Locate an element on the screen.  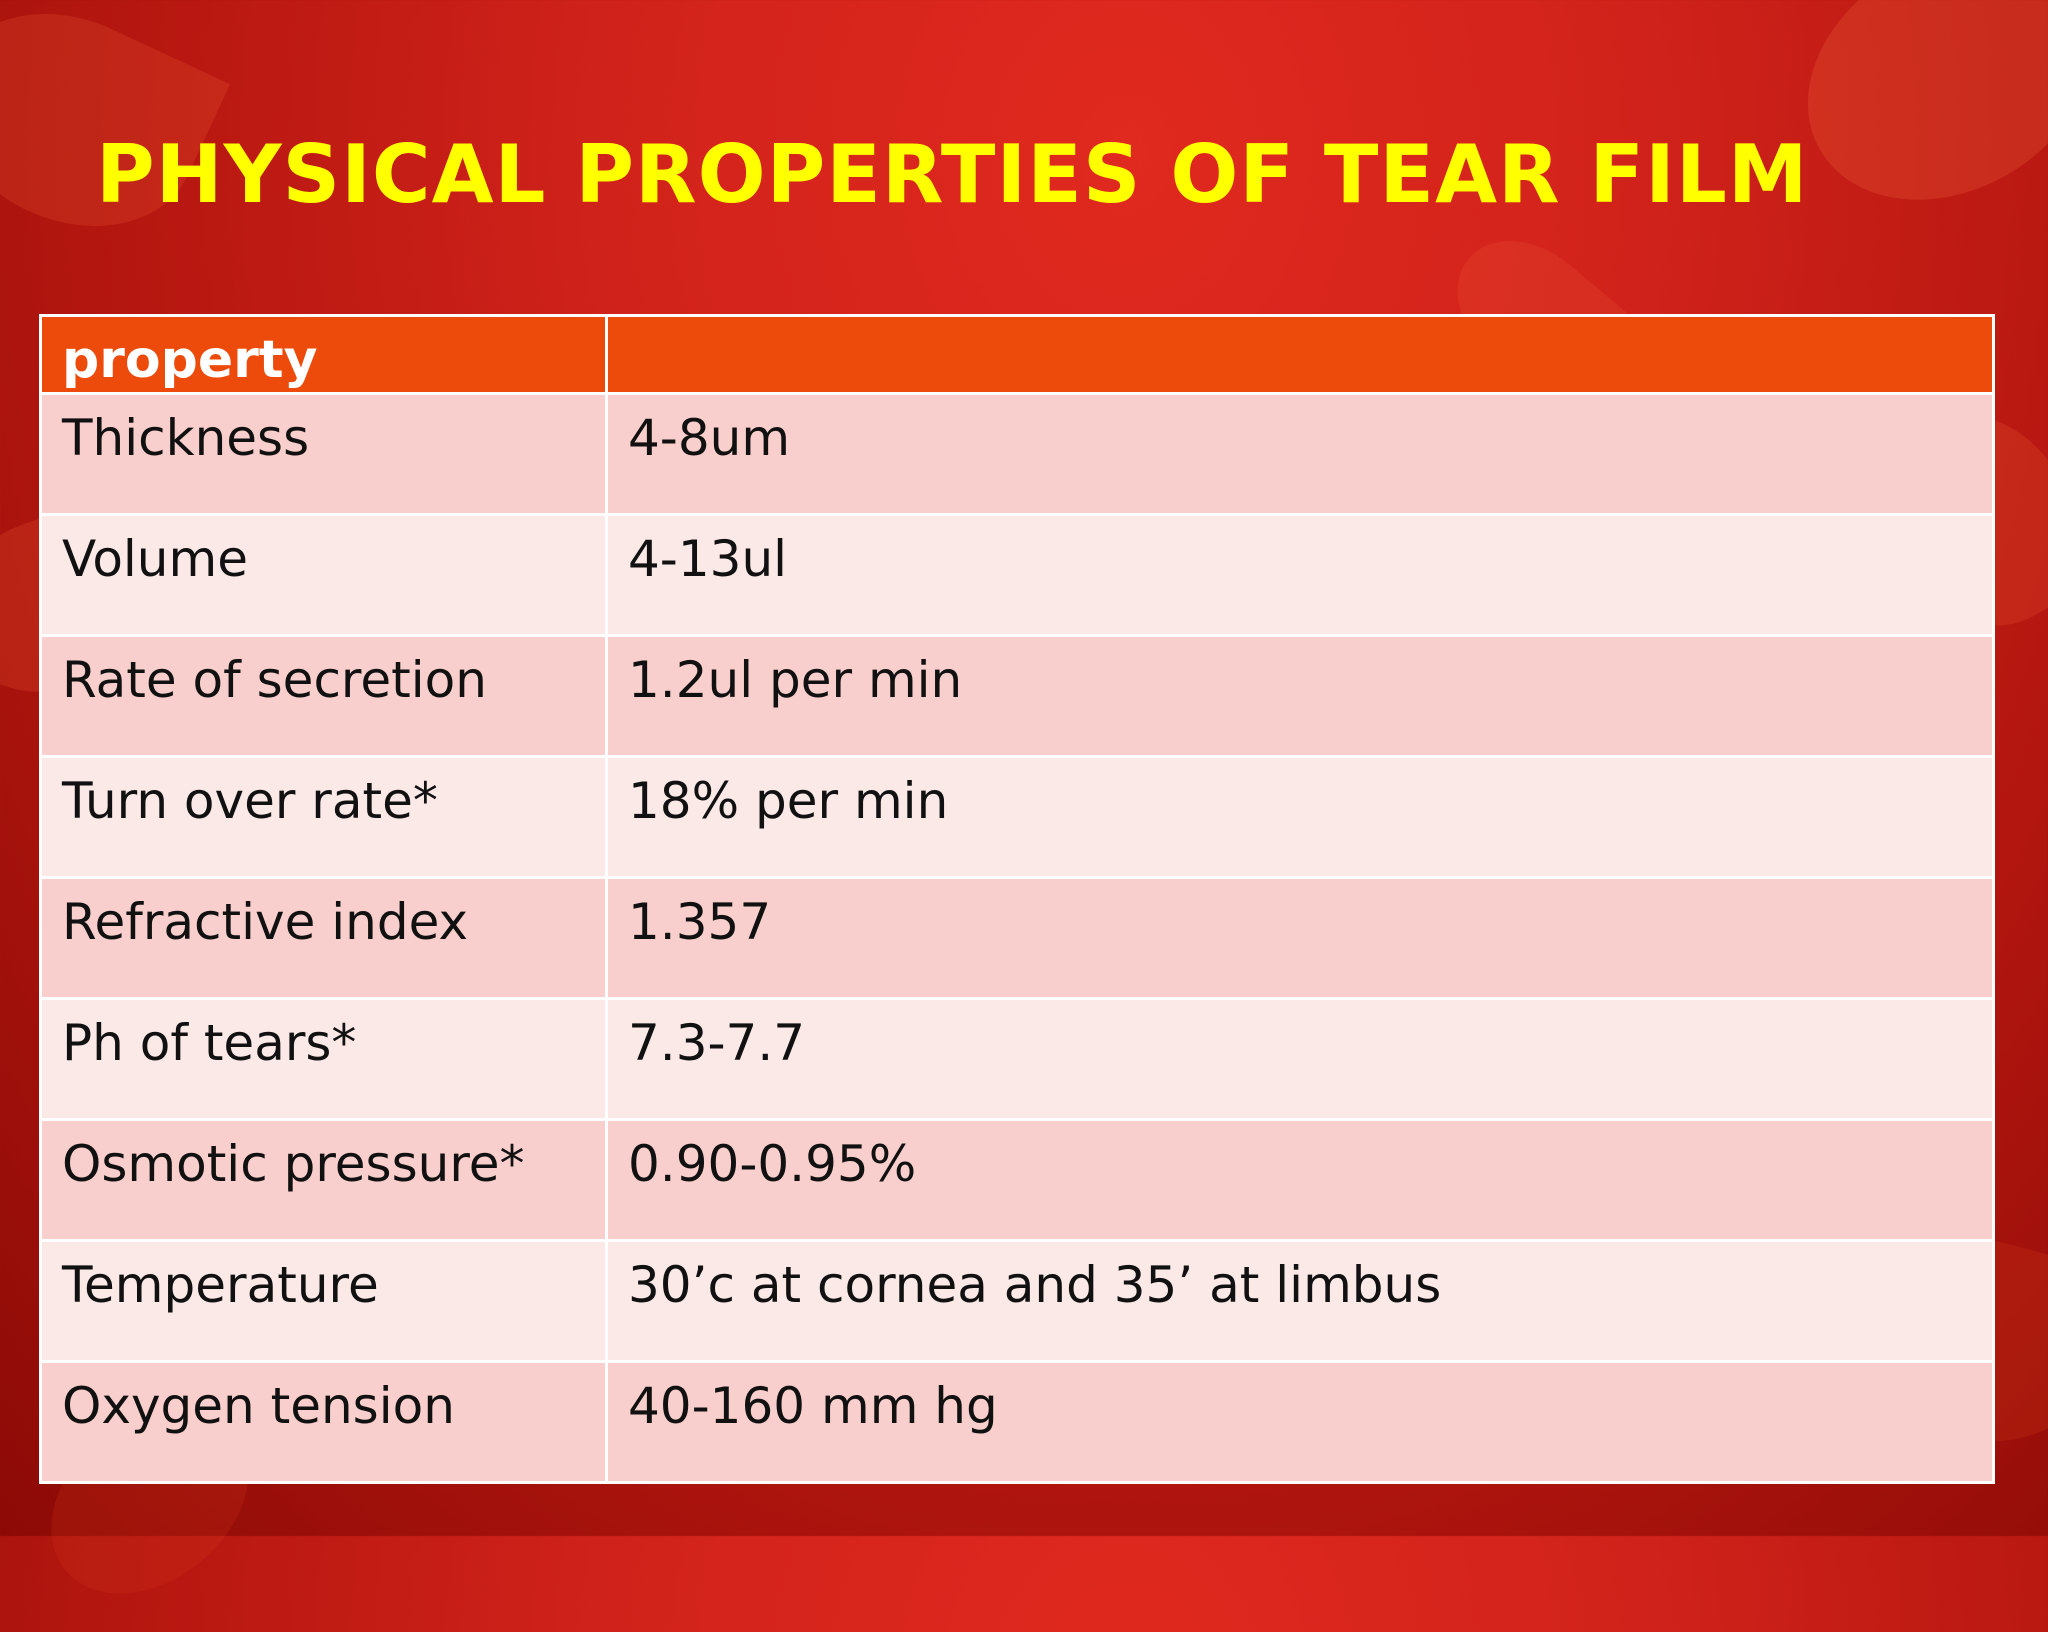
property-cell: Thickness is located at coordinates (323, 454).